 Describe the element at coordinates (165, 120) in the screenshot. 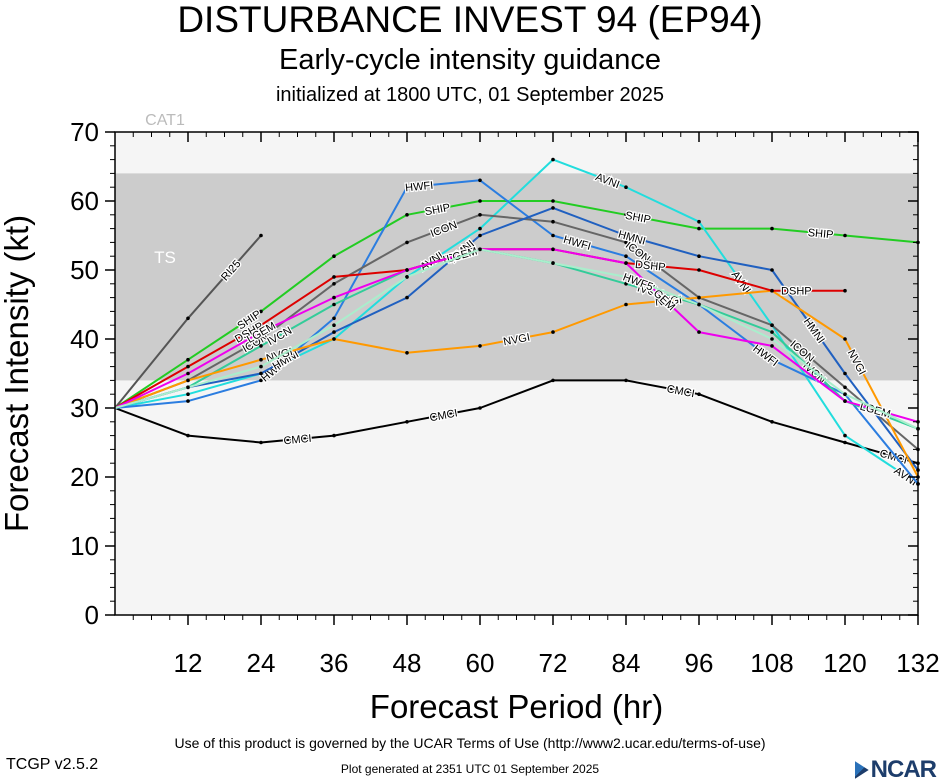

I see `band-label-cat1: CAT1` at that location.